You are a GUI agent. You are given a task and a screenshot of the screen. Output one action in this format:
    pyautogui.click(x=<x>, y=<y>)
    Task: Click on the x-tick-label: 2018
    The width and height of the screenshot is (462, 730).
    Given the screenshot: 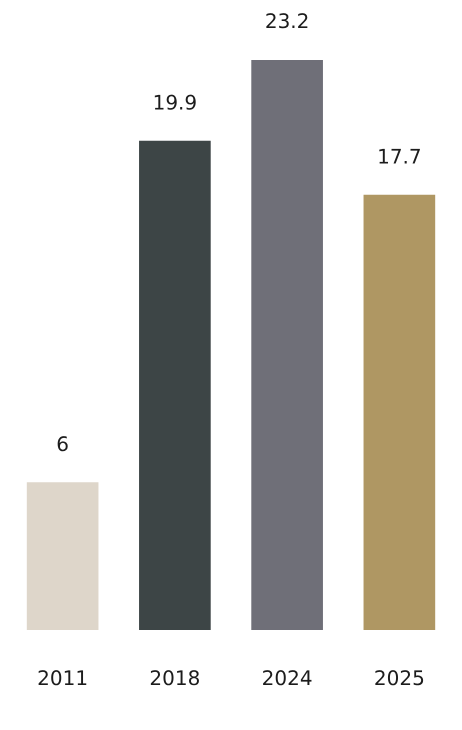 What is the action you would take?
    pyautogui.click(x=174, y=678)
    